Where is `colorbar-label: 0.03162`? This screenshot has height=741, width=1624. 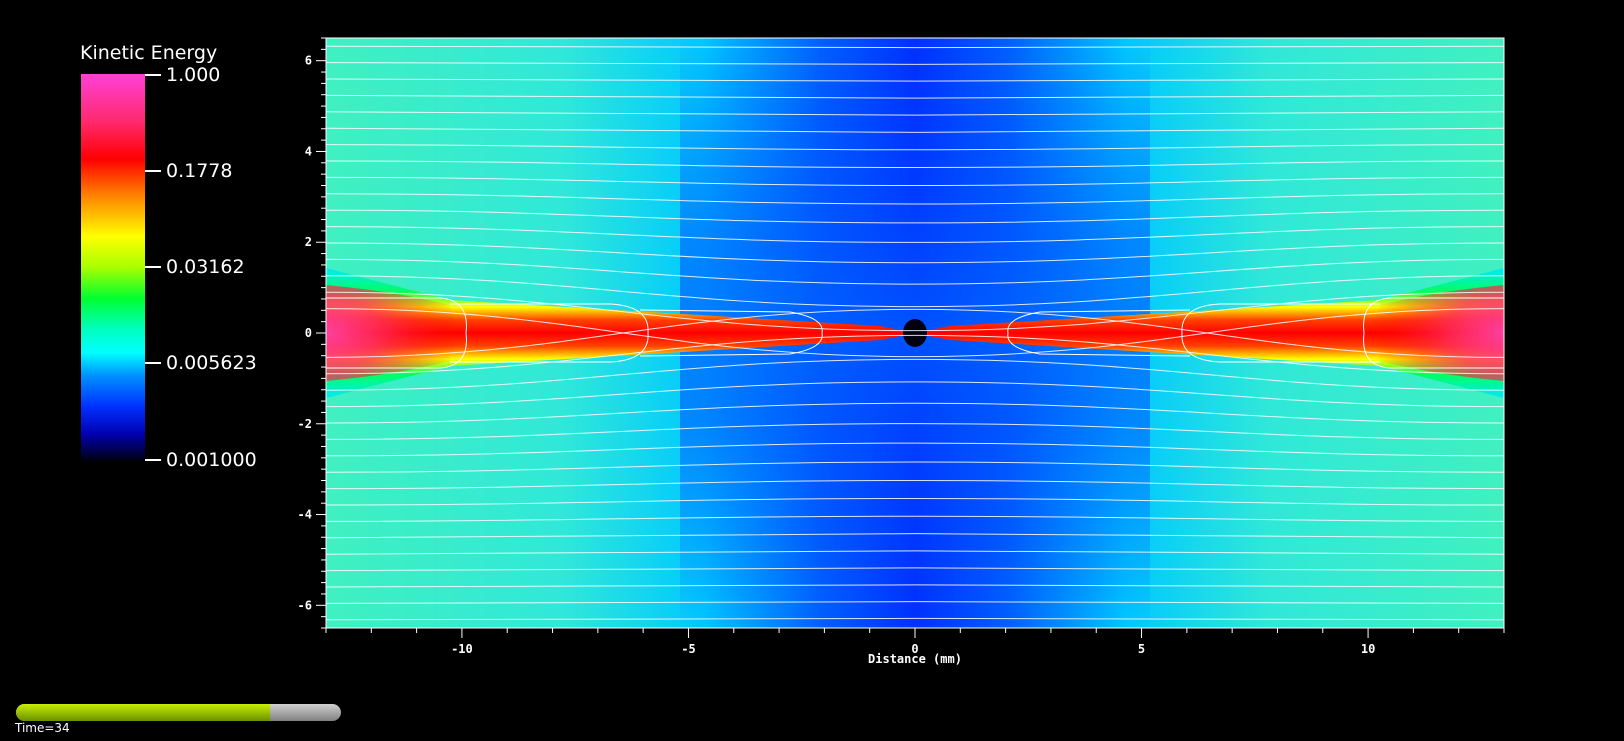
colorbar-label: 0.03162 is located at coordinates (205, 267).